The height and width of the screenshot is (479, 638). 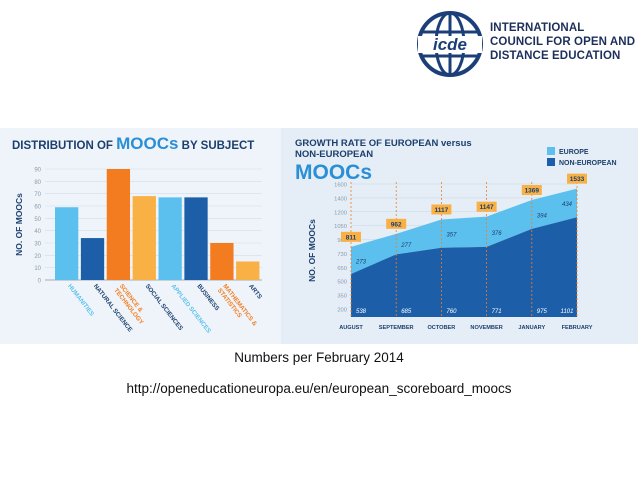 What do you see at coordinates (37, 232) in the screenshot?
I see `bar-y-tick-label: 40` at bounding box center [37, 232].